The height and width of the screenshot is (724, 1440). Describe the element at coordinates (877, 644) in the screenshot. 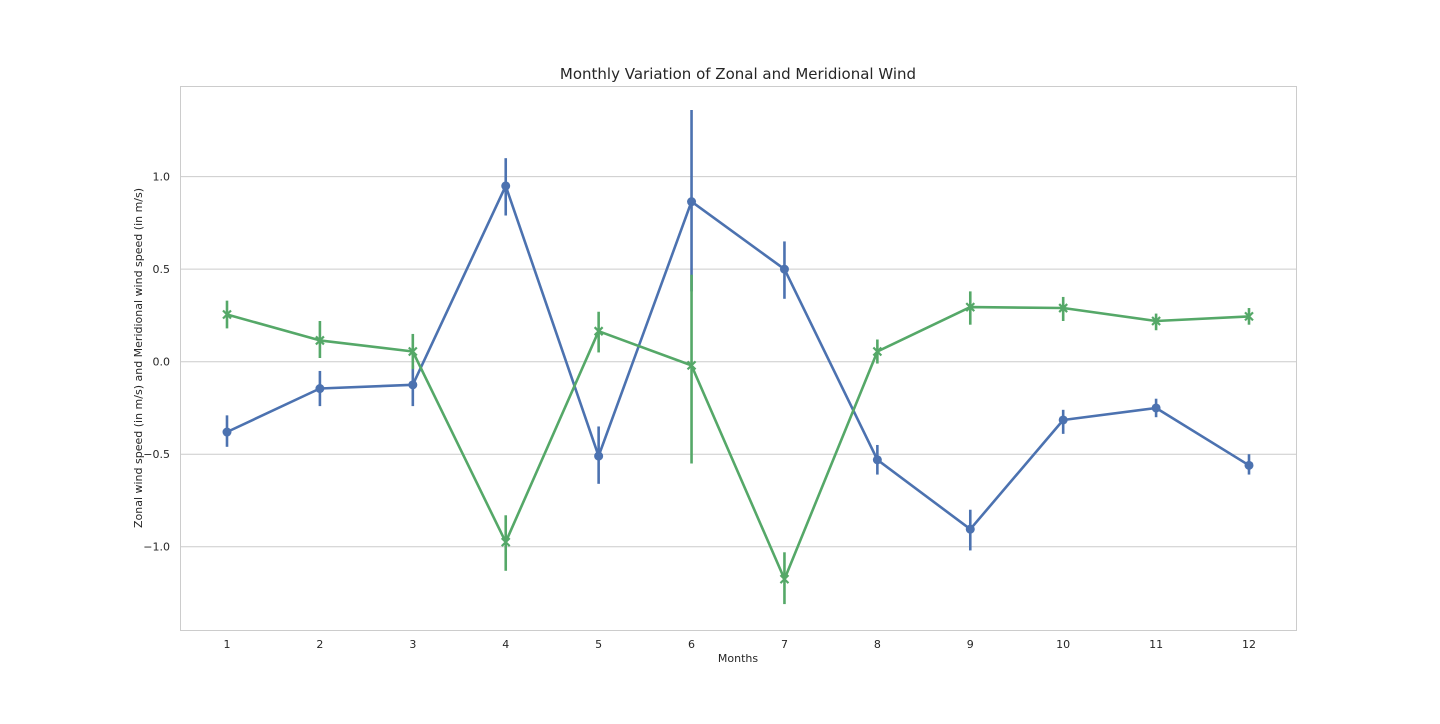

I see `x-tick-label: 8` at that location.